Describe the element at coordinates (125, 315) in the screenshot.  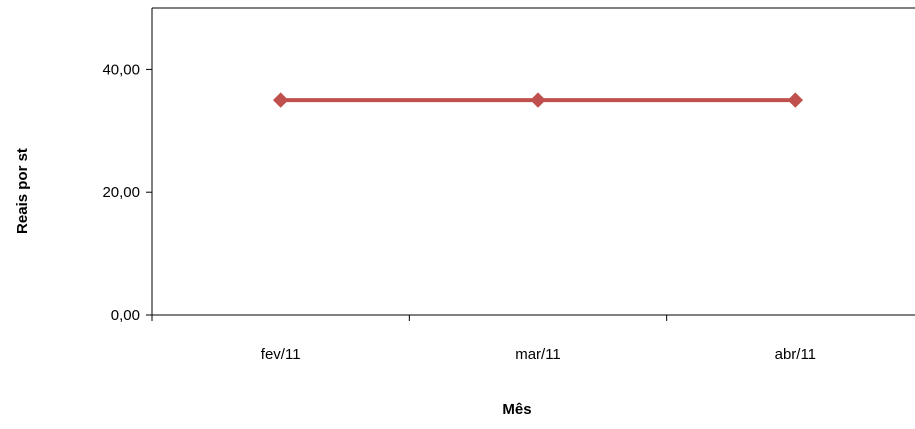
I see `y-tick-label: 0,00` at that location.